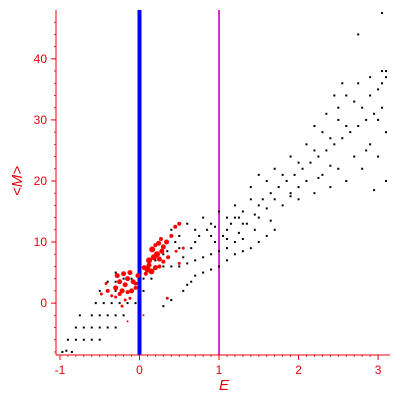 This screenshot has height=400, width=400. What do you see at coordinates (41, 120) in the screenshot?
I see `y-tick-label: 30` at bounding box center [41, 120].